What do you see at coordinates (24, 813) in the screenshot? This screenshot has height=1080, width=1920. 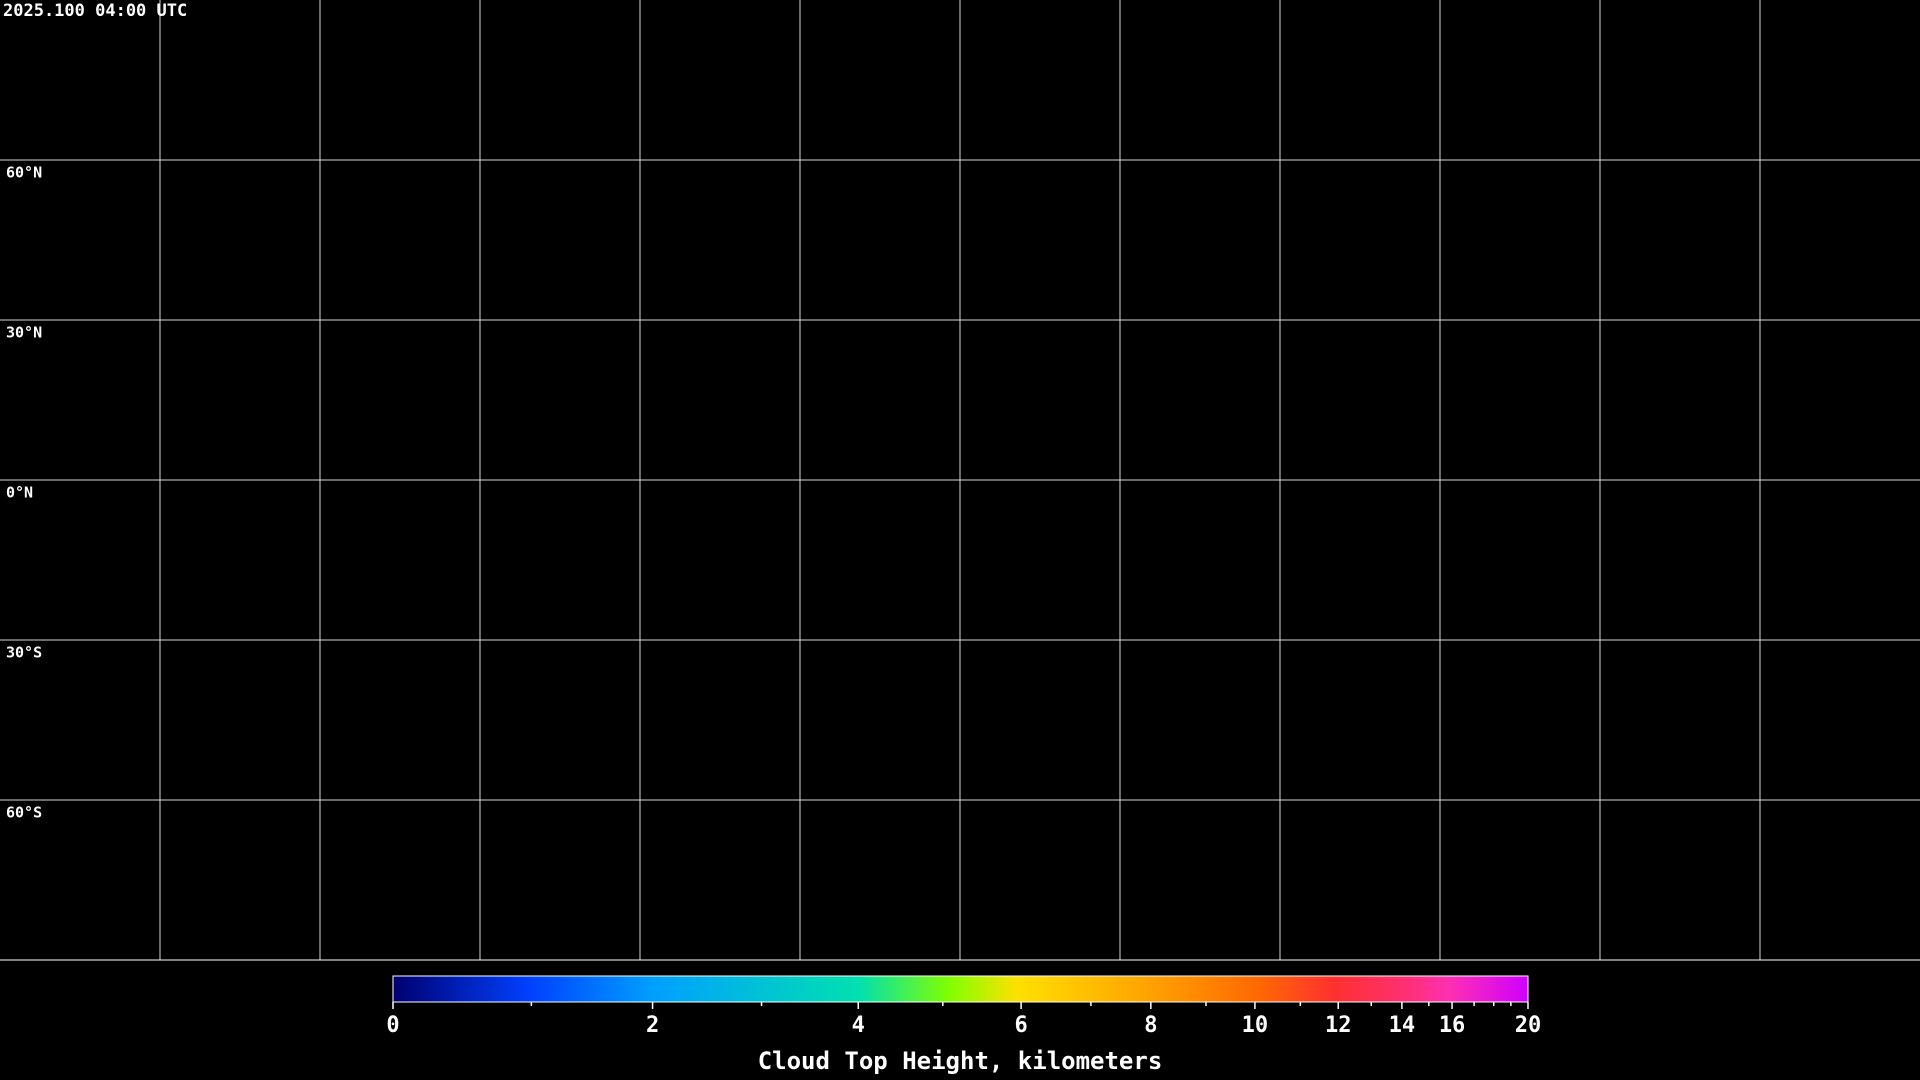 I see `latitude-label: 60°S` at bounding box center [24, 813].